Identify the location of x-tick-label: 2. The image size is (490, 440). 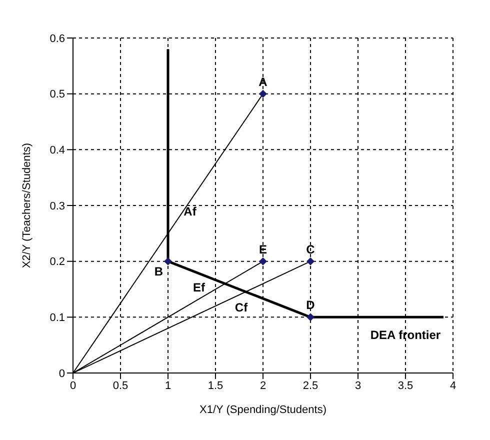
(263, 386).